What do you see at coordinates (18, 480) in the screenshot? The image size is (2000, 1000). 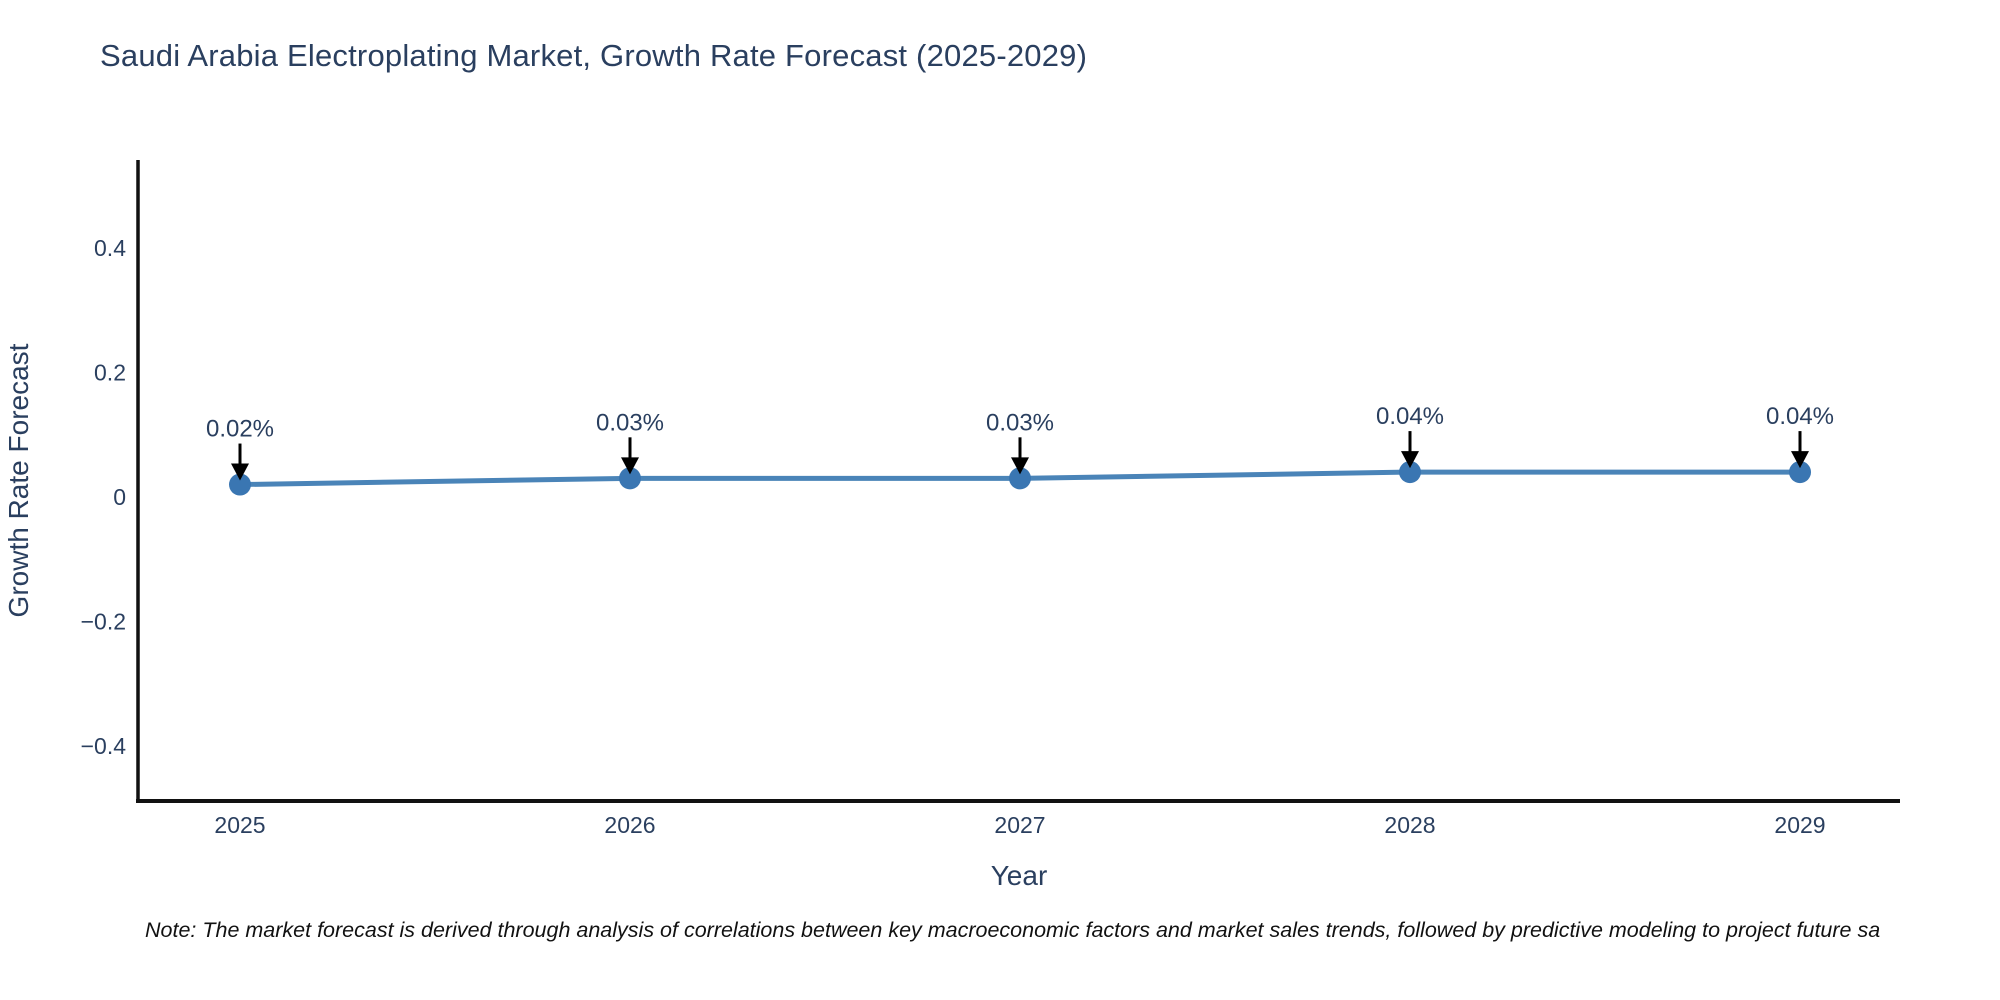 I see `y-axis-title: Growth Rate Forecast` at bounding box center [18, 480].